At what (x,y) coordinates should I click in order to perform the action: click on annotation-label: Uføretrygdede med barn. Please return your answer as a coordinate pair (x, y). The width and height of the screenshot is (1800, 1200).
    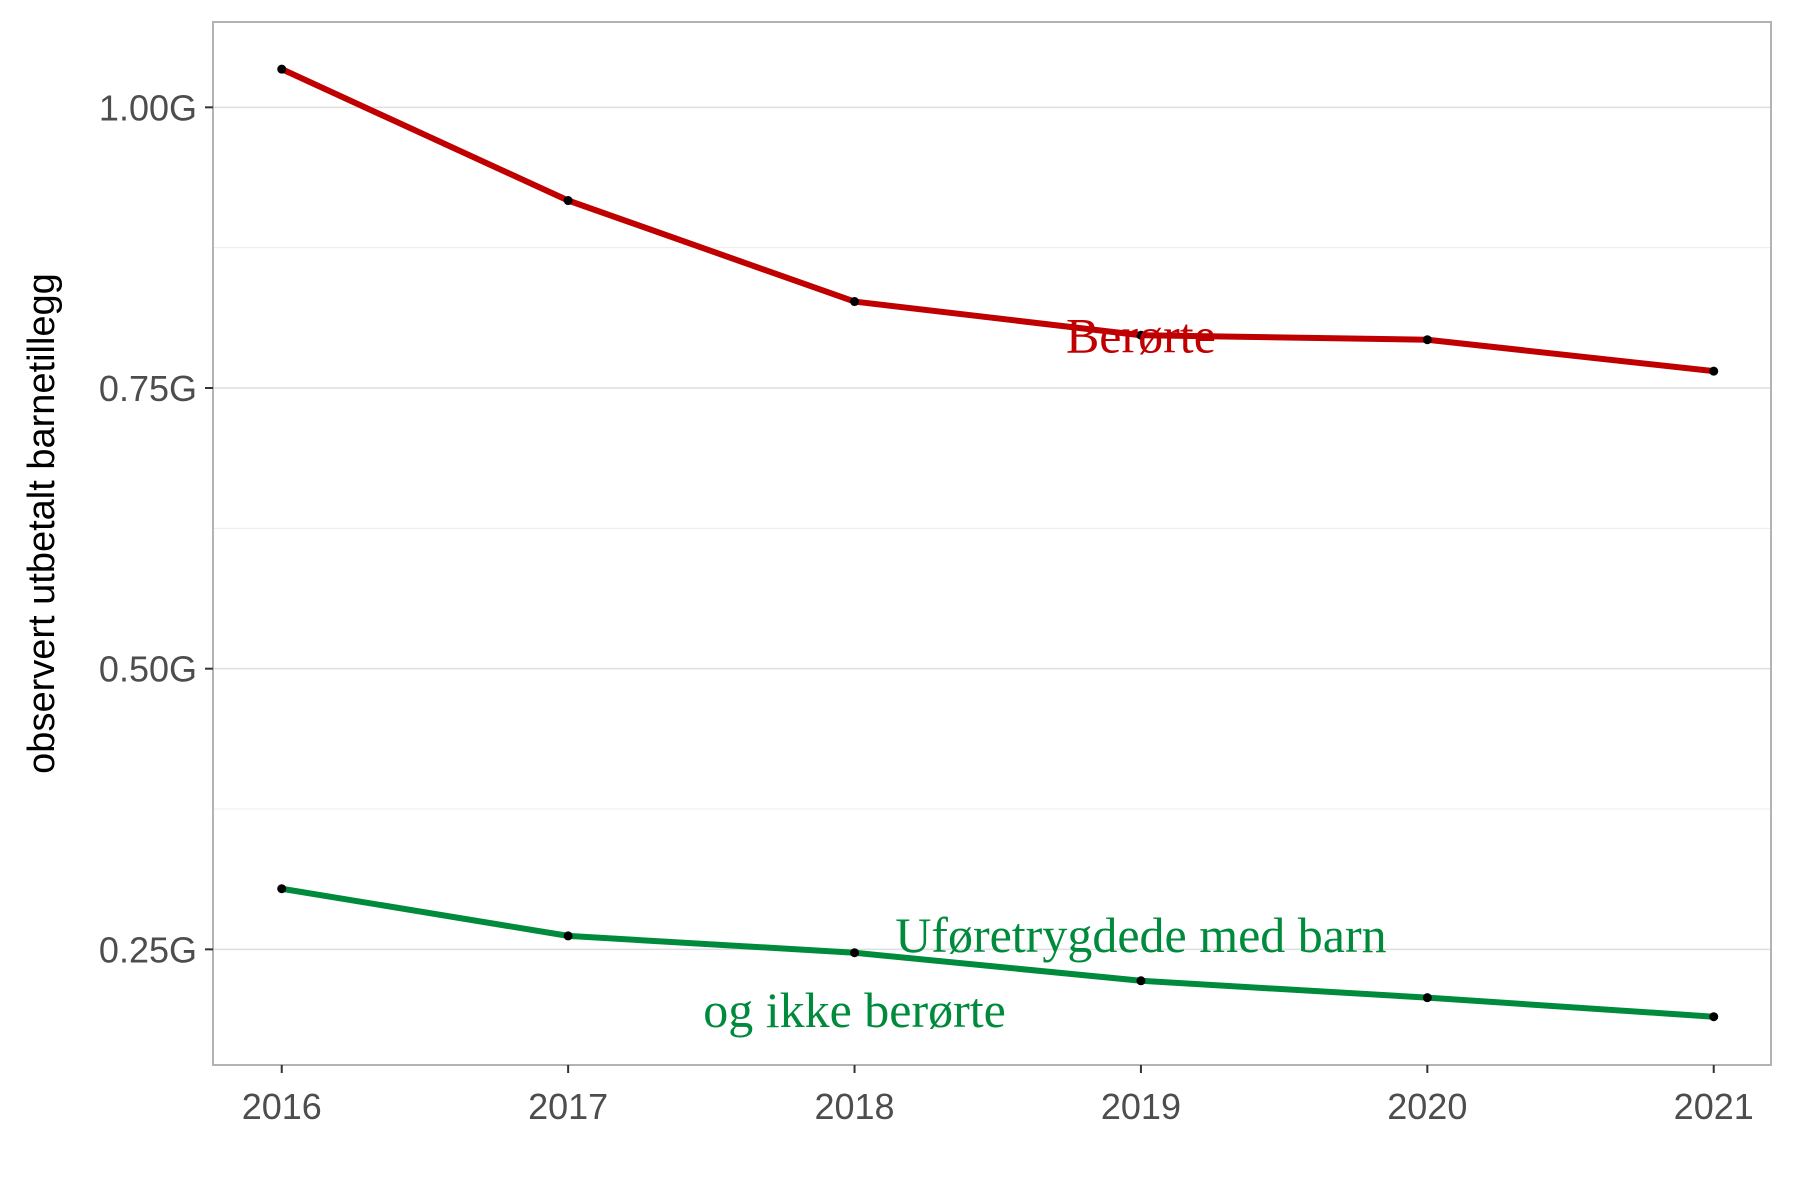
    Looking at the image, I should click on (1140, 935).